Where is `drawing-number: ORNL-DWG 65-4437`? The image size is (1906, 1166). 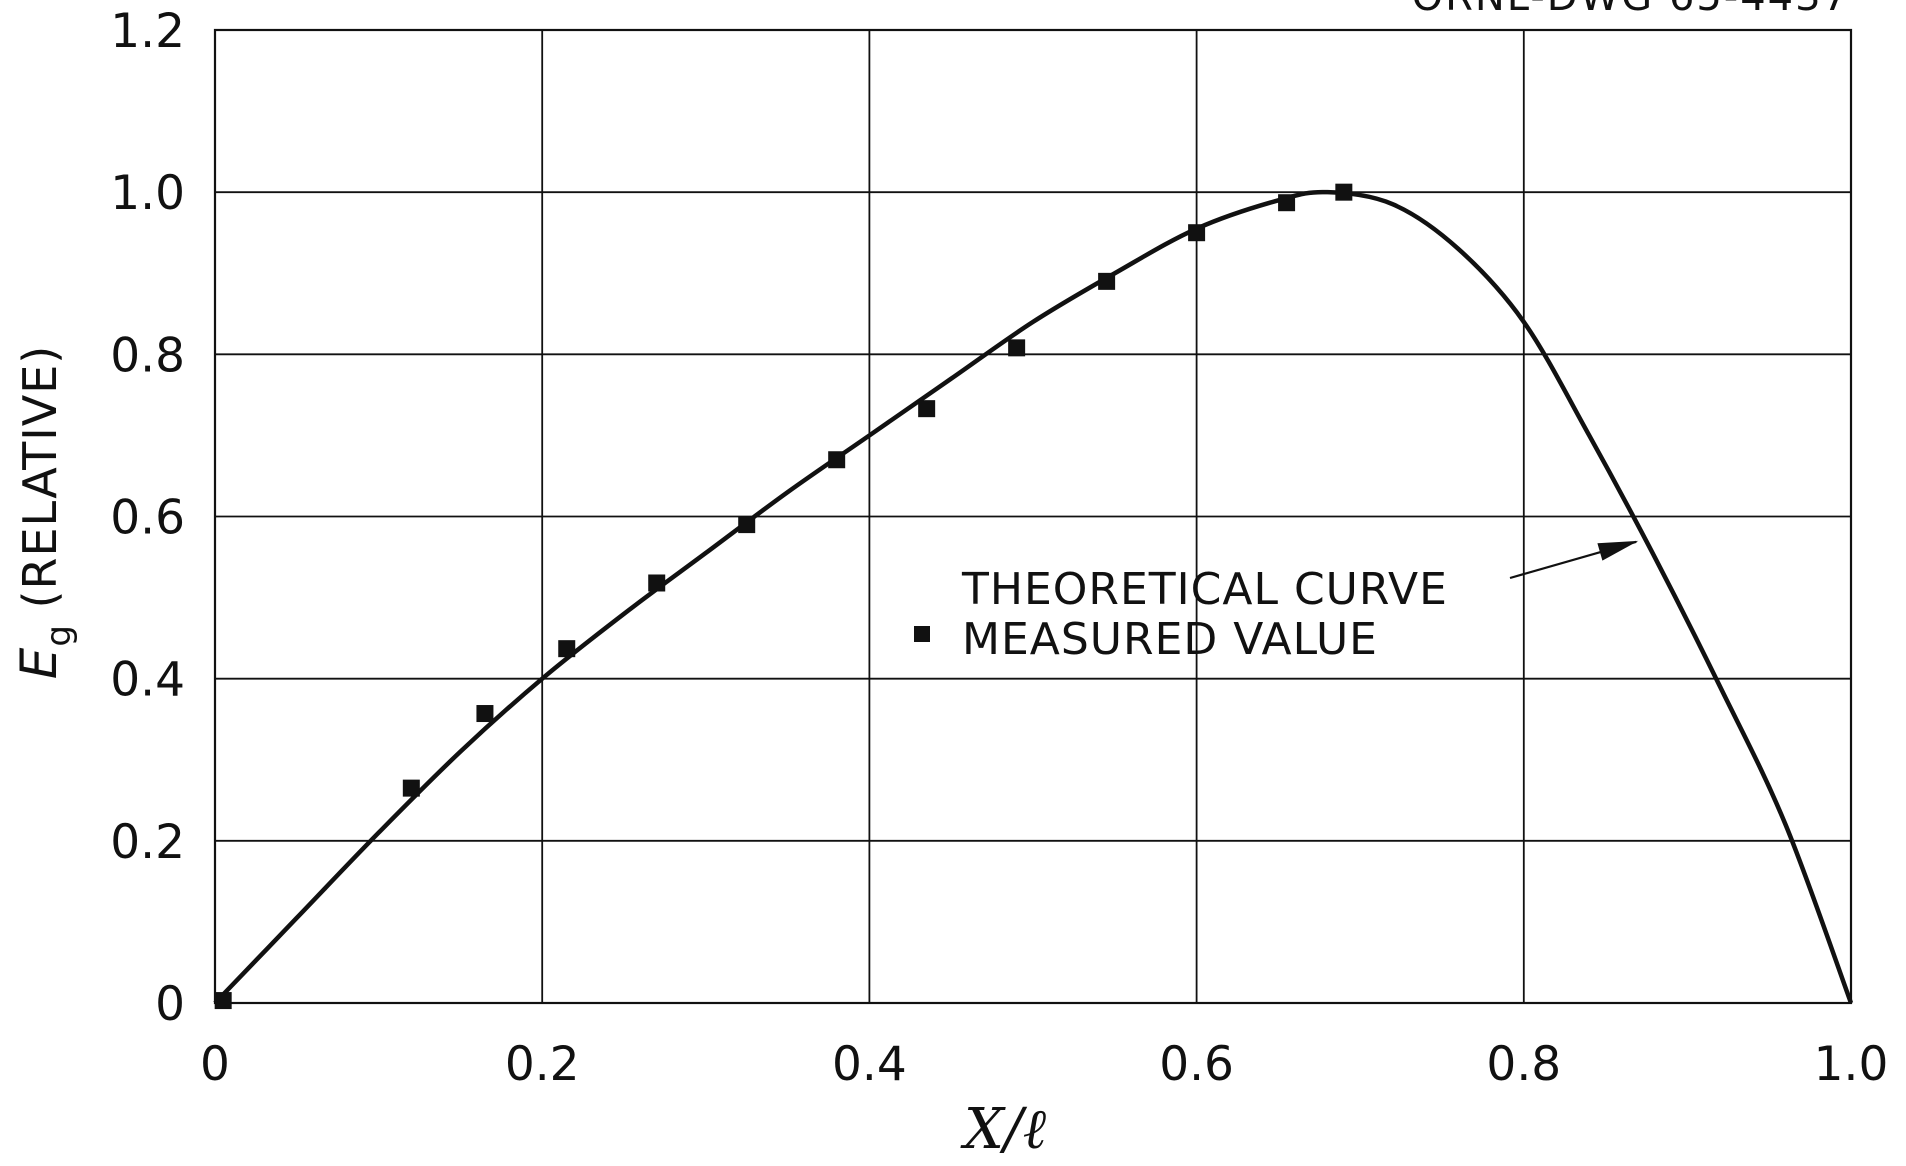 drawing-number: ORNL-DWG 65-4437 is located at coordinates (1631, 10).